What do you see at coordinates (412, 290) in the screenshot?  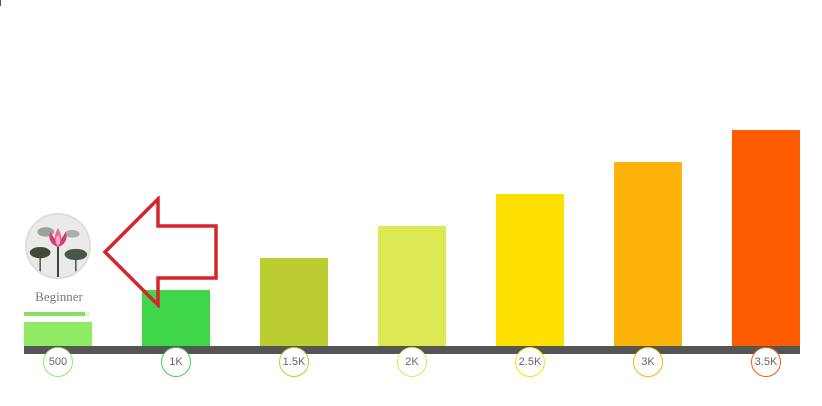 I see `tier-bar-2k` at bounding box center [412, 290].